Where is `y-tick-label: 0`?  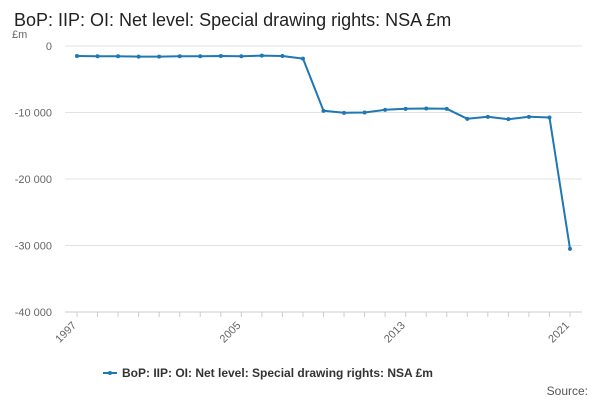 y-tick-label: 0 is located at coordinates (49, 47).